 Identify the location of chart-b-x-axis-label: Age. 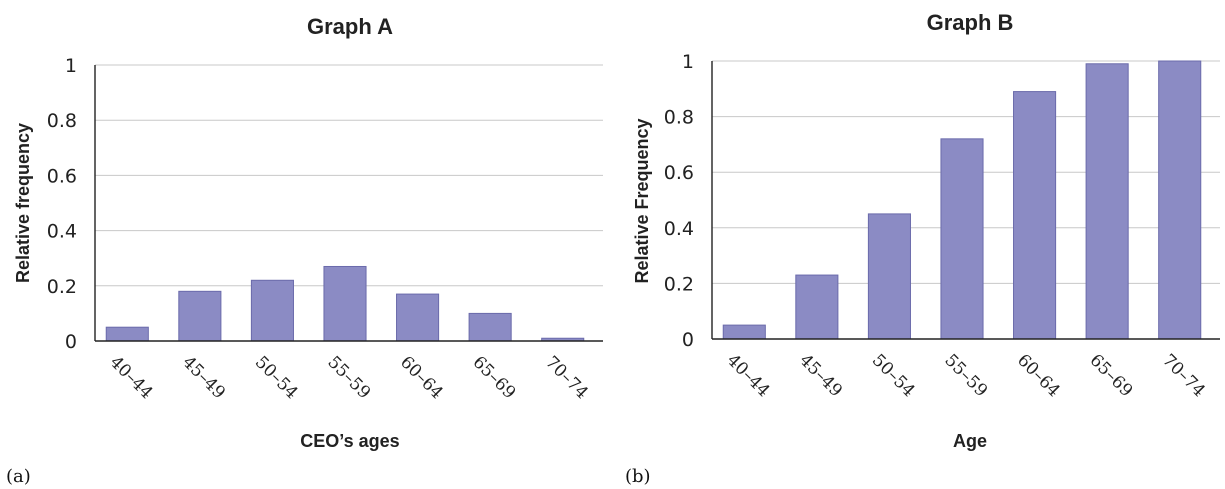
(970, 441).